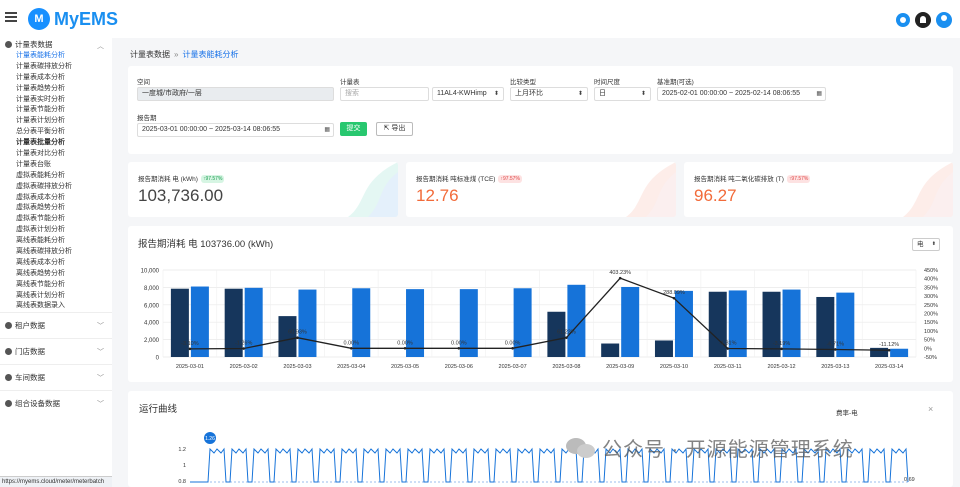 Image resolution: width=960 pixels, height=487 pixels. I want to click on app-logo: M MyEMS, so click(73, 19).